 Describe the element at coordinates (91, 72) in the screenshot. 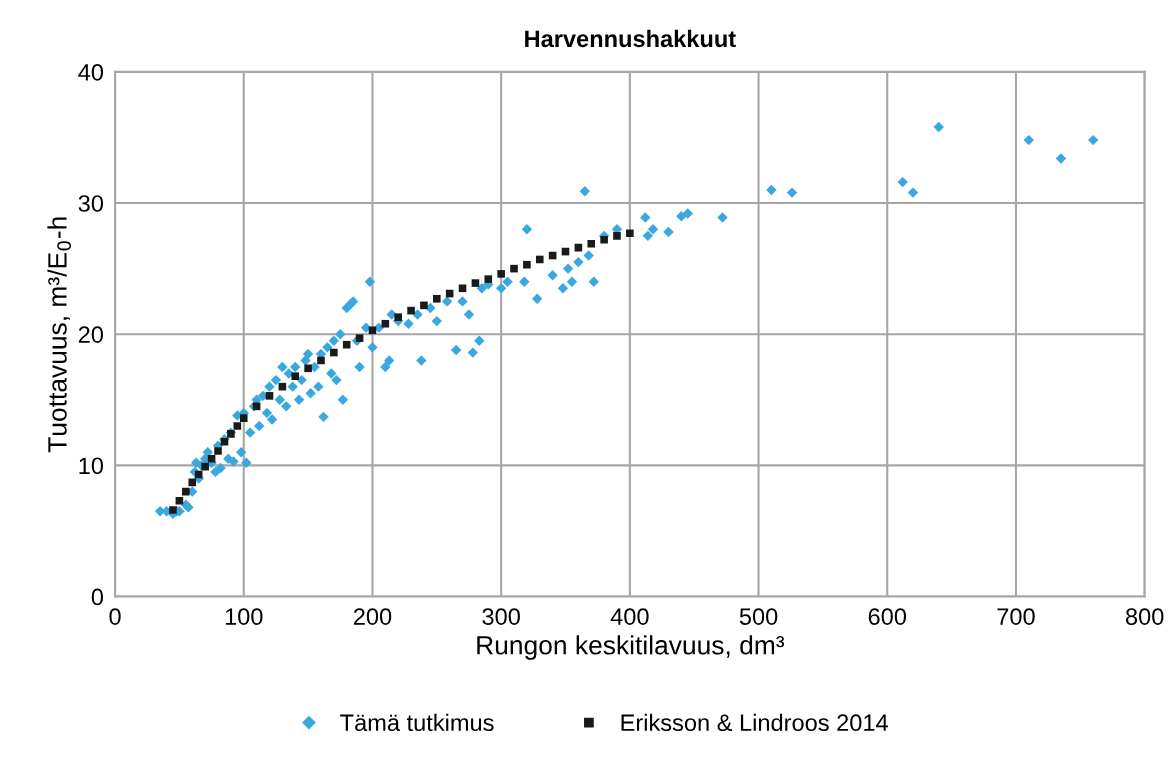

I see `y-tick-label: 40` at that location.